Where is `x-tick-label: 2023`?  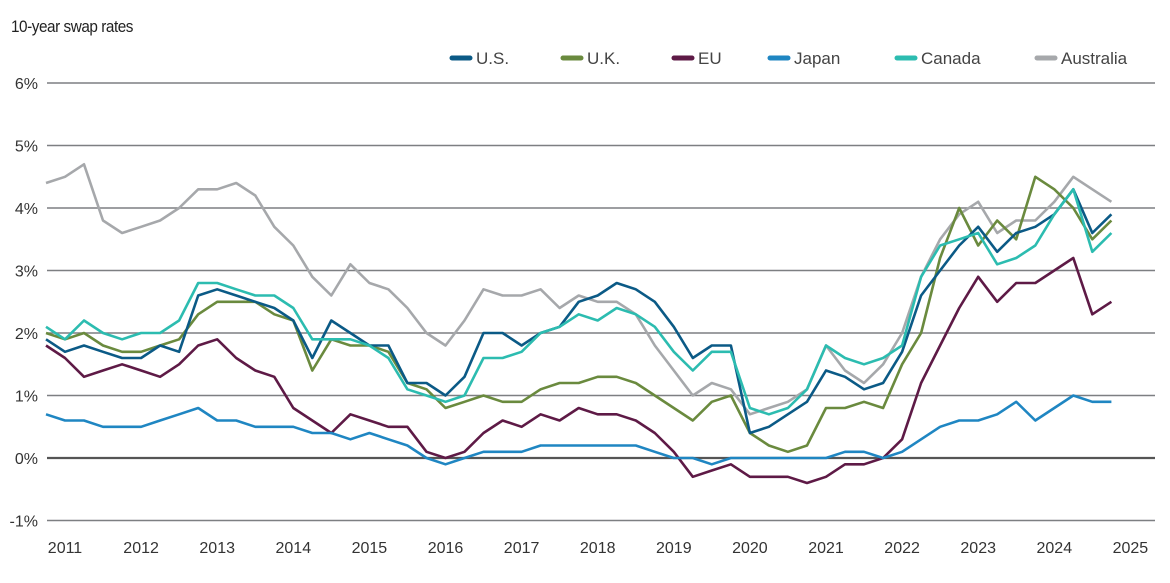 x-tick-label: 2023 is located at coordinates (978, 548).